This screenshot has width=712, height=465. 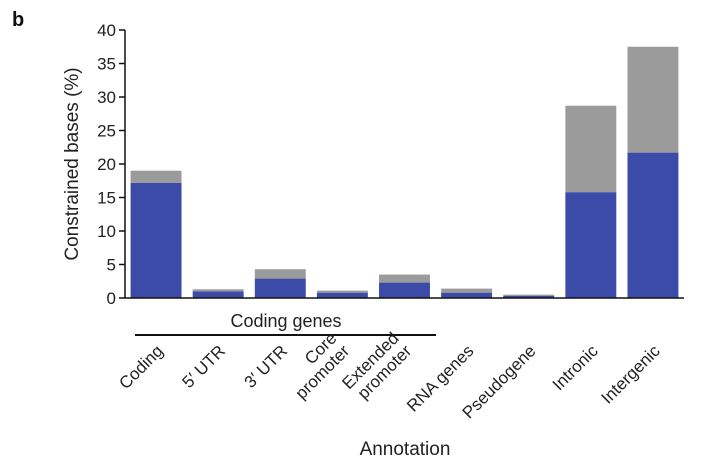 I want to click on y-axis-title: Constrained bases (%), so click(x=72, y=163).